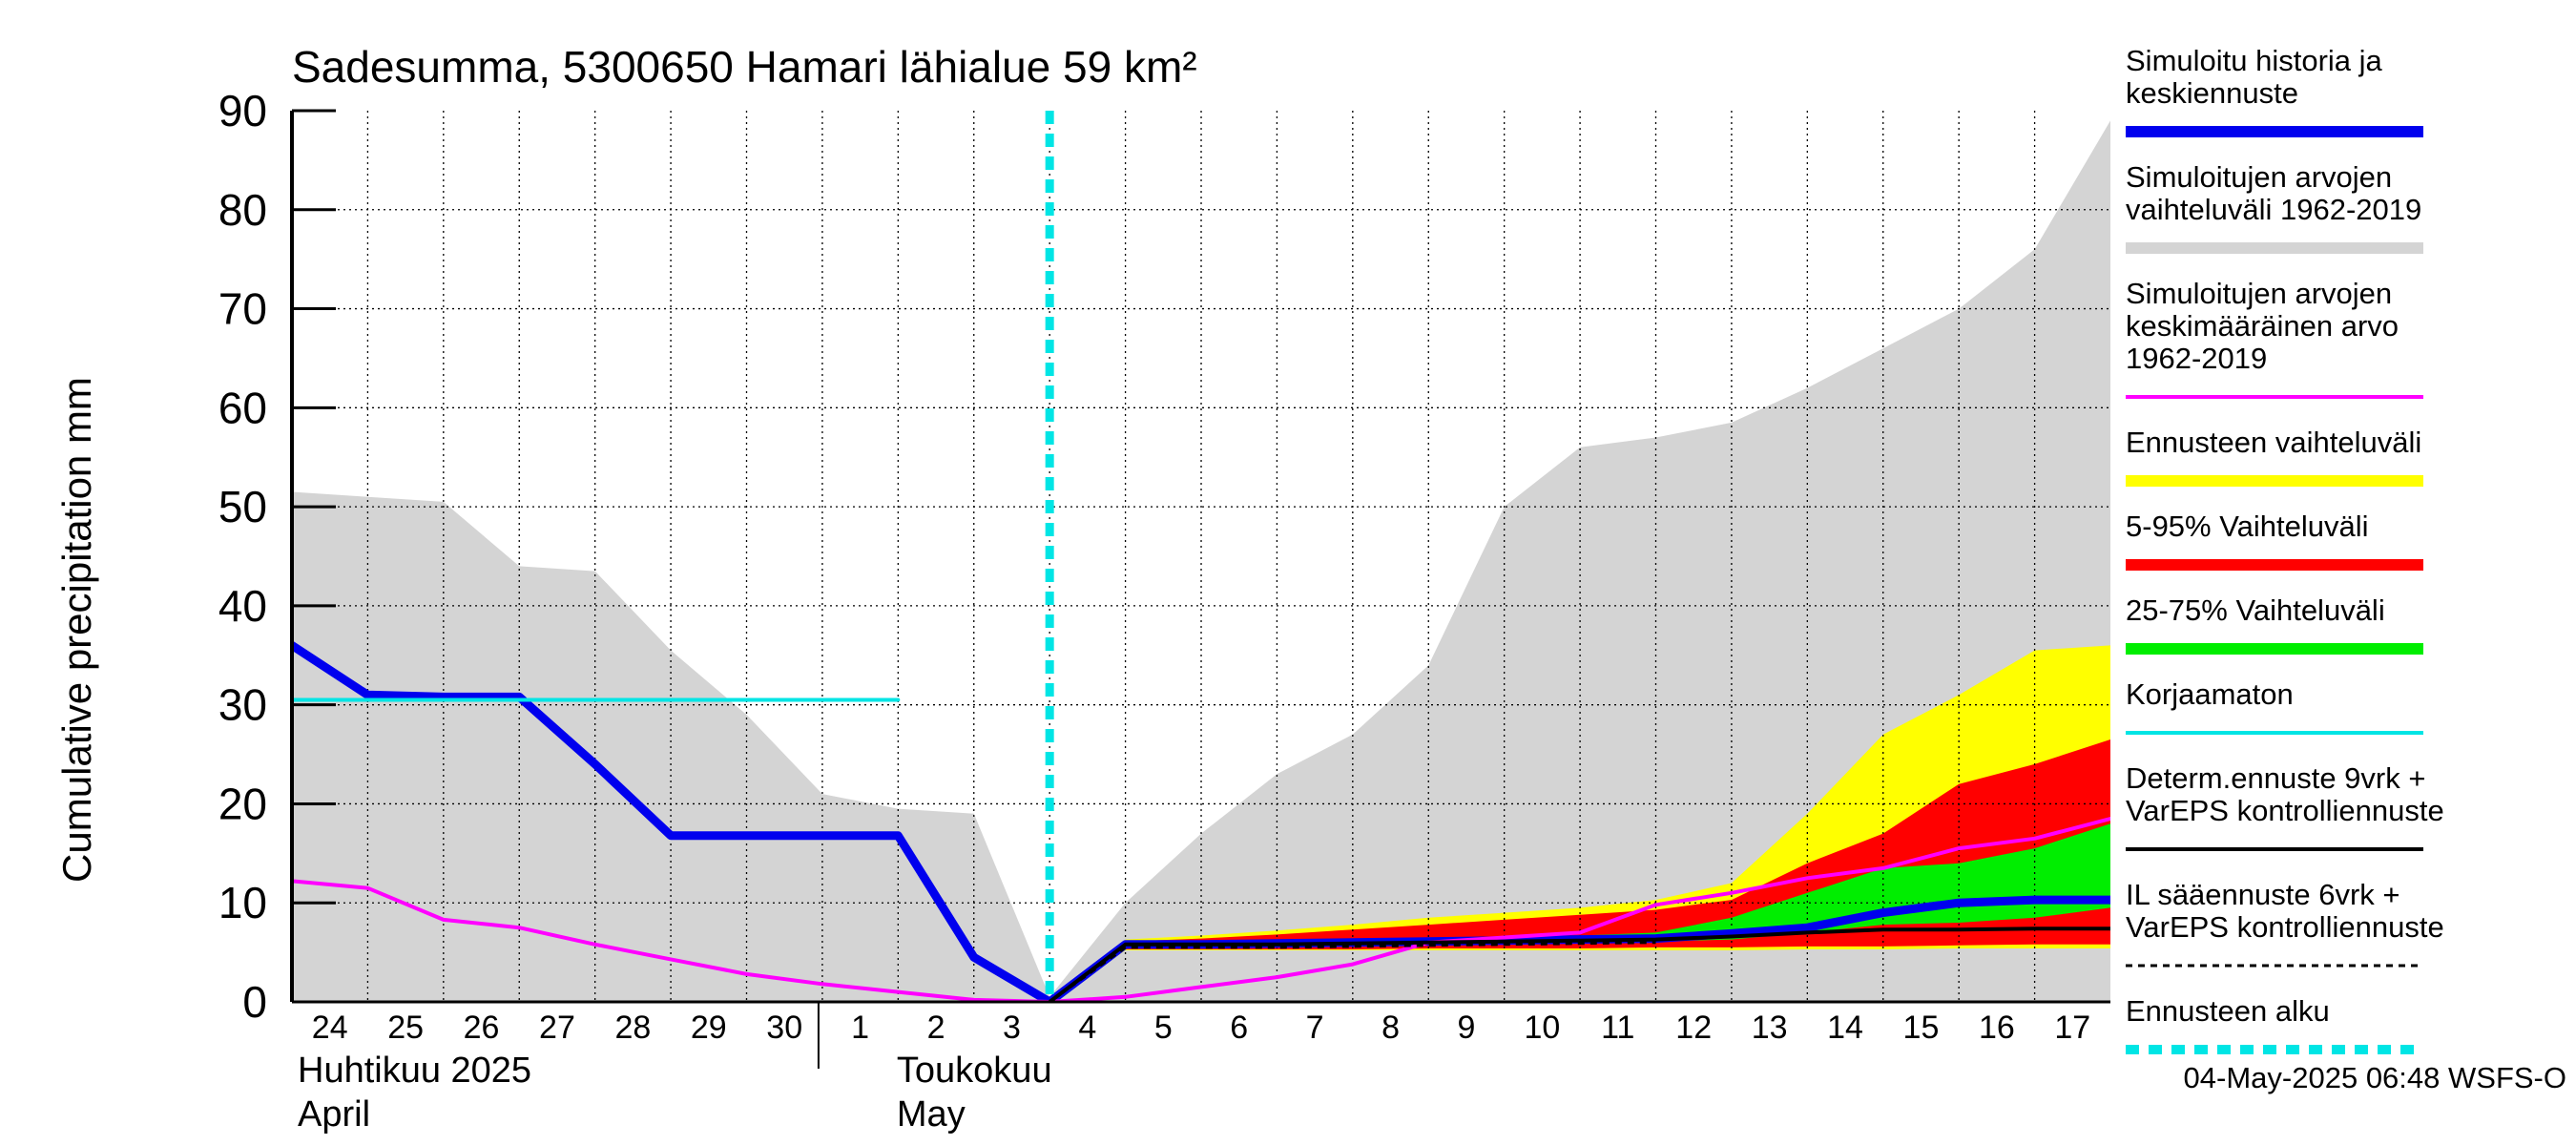  What do you see at coordinates (936, 1028) in the screenshot?
I see `x-tick-label: 2` at bounding box center [936, 1028].